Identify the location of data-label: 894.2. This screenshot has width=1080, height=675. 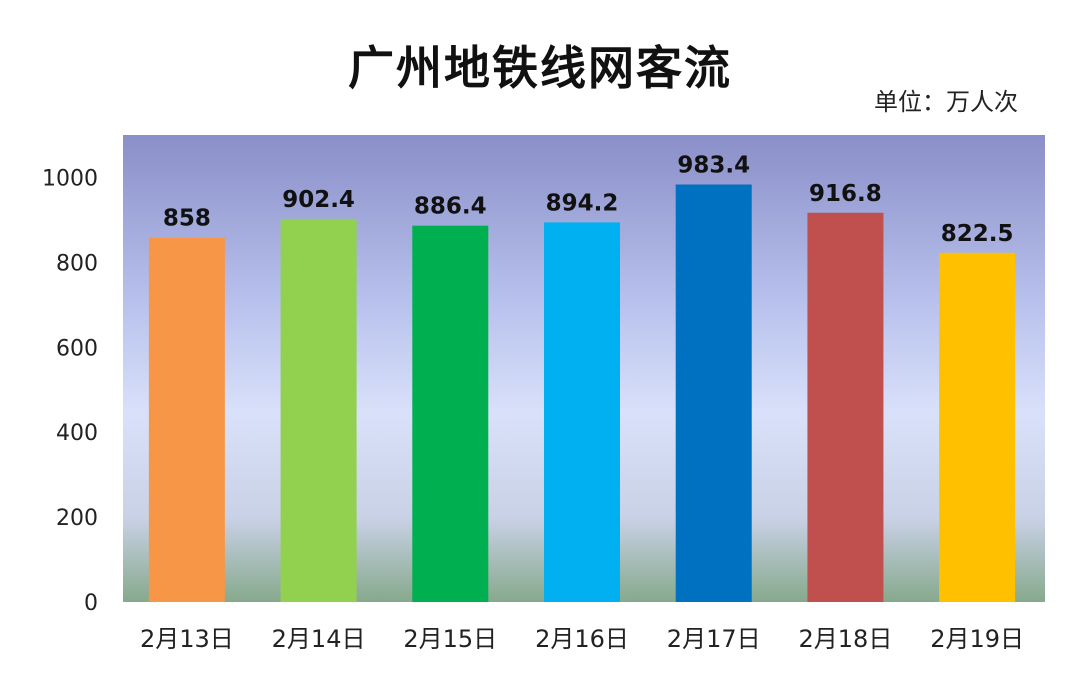
(582, 203).